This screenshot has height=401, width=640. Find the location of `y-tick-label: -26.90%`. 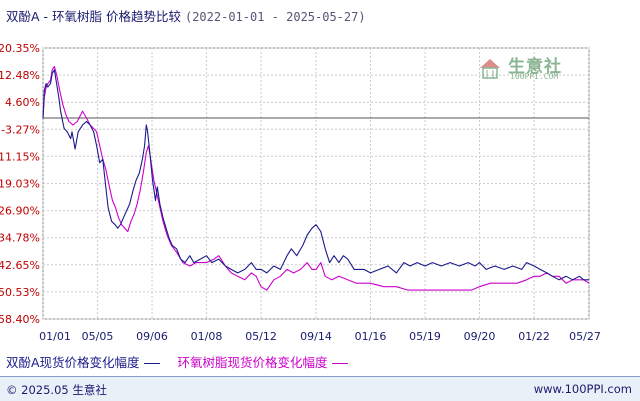

y-tick-label: -26.90% is located at coordinates (20, 211).